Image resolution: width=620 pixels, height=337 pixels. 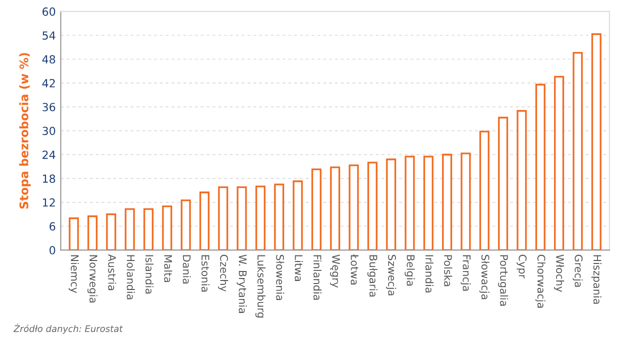 I want to click on x-tick-label: W. Brytania, so click(x=241, y=283).